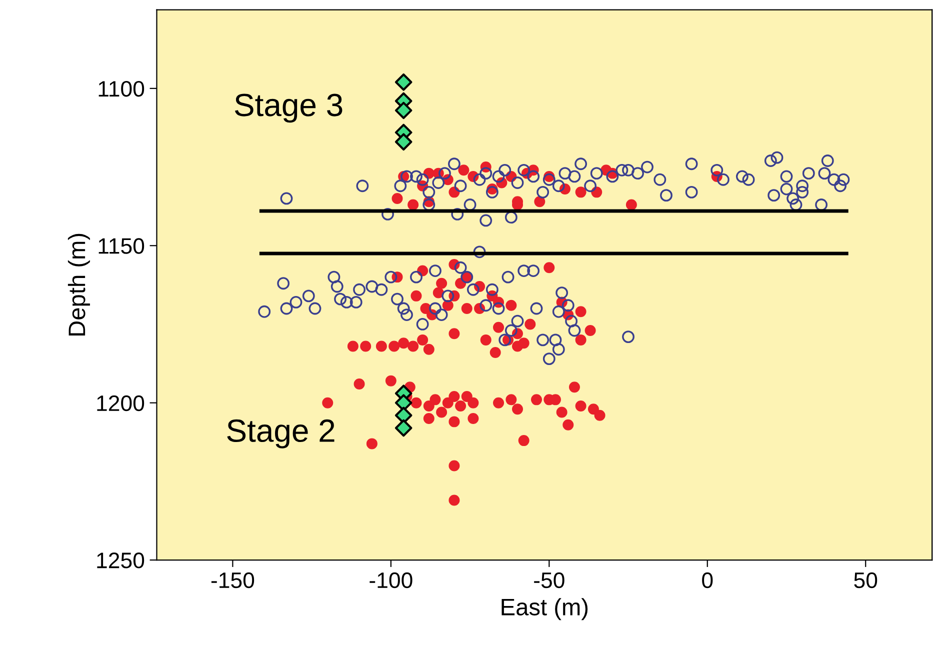 The image size is (933, 655). What do you see at coordinates (545, 609) in the screenshot?
I see `x-axis-title: East (m)` at bounding box center [545, 609].